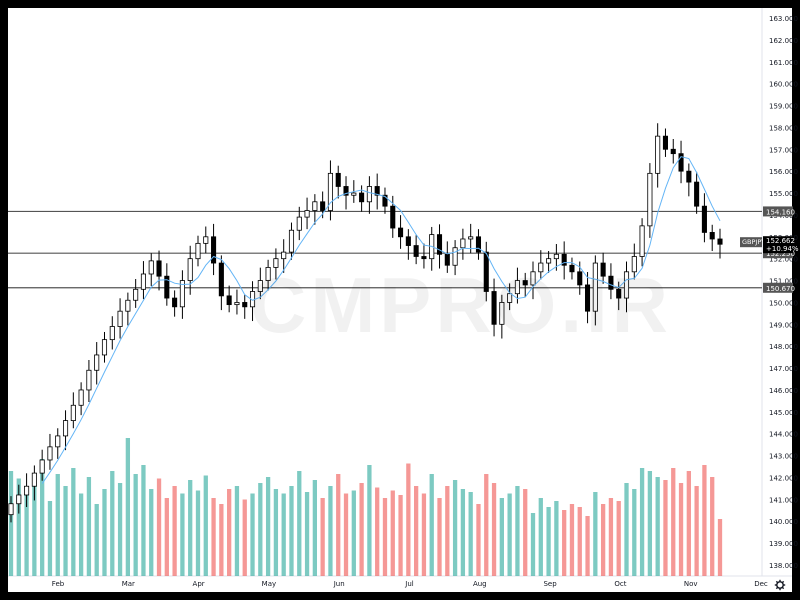 This screenshot has width=800, height=600. What do you see at coordinates (783, 63) in the screenshot?
I see `price-tick-label: 161.000` at bounding box center [783, 63].